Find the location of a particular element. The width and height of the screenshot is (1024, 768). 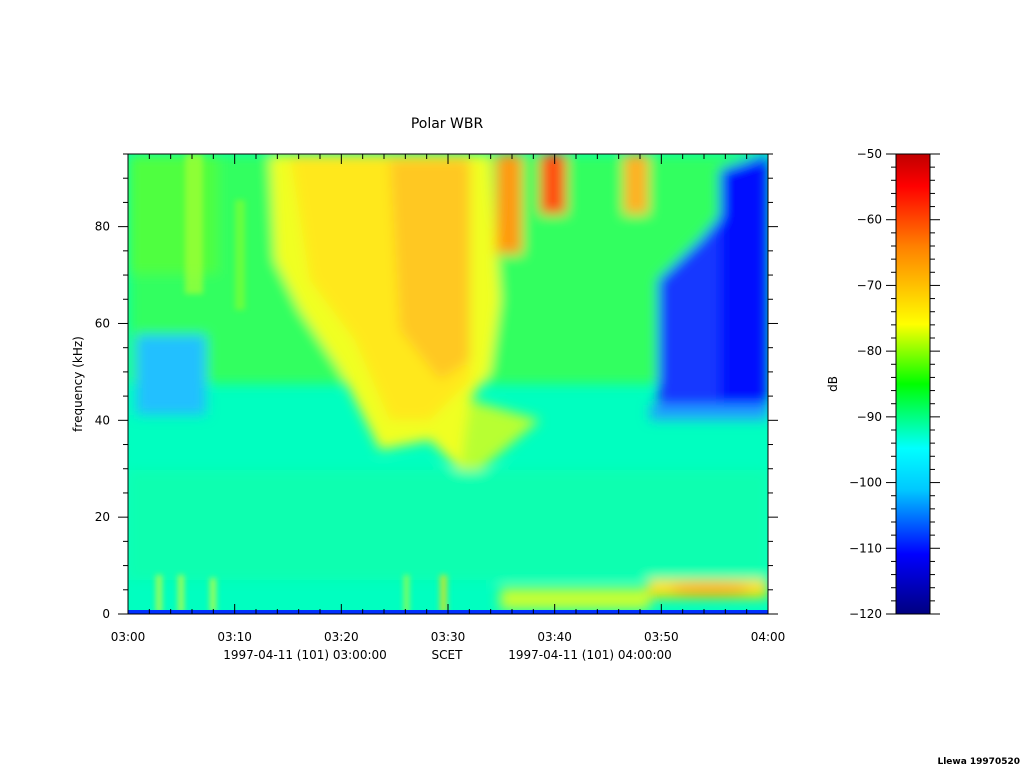

colorbar-tick-label: −110 is located at coordinates (865, 548).